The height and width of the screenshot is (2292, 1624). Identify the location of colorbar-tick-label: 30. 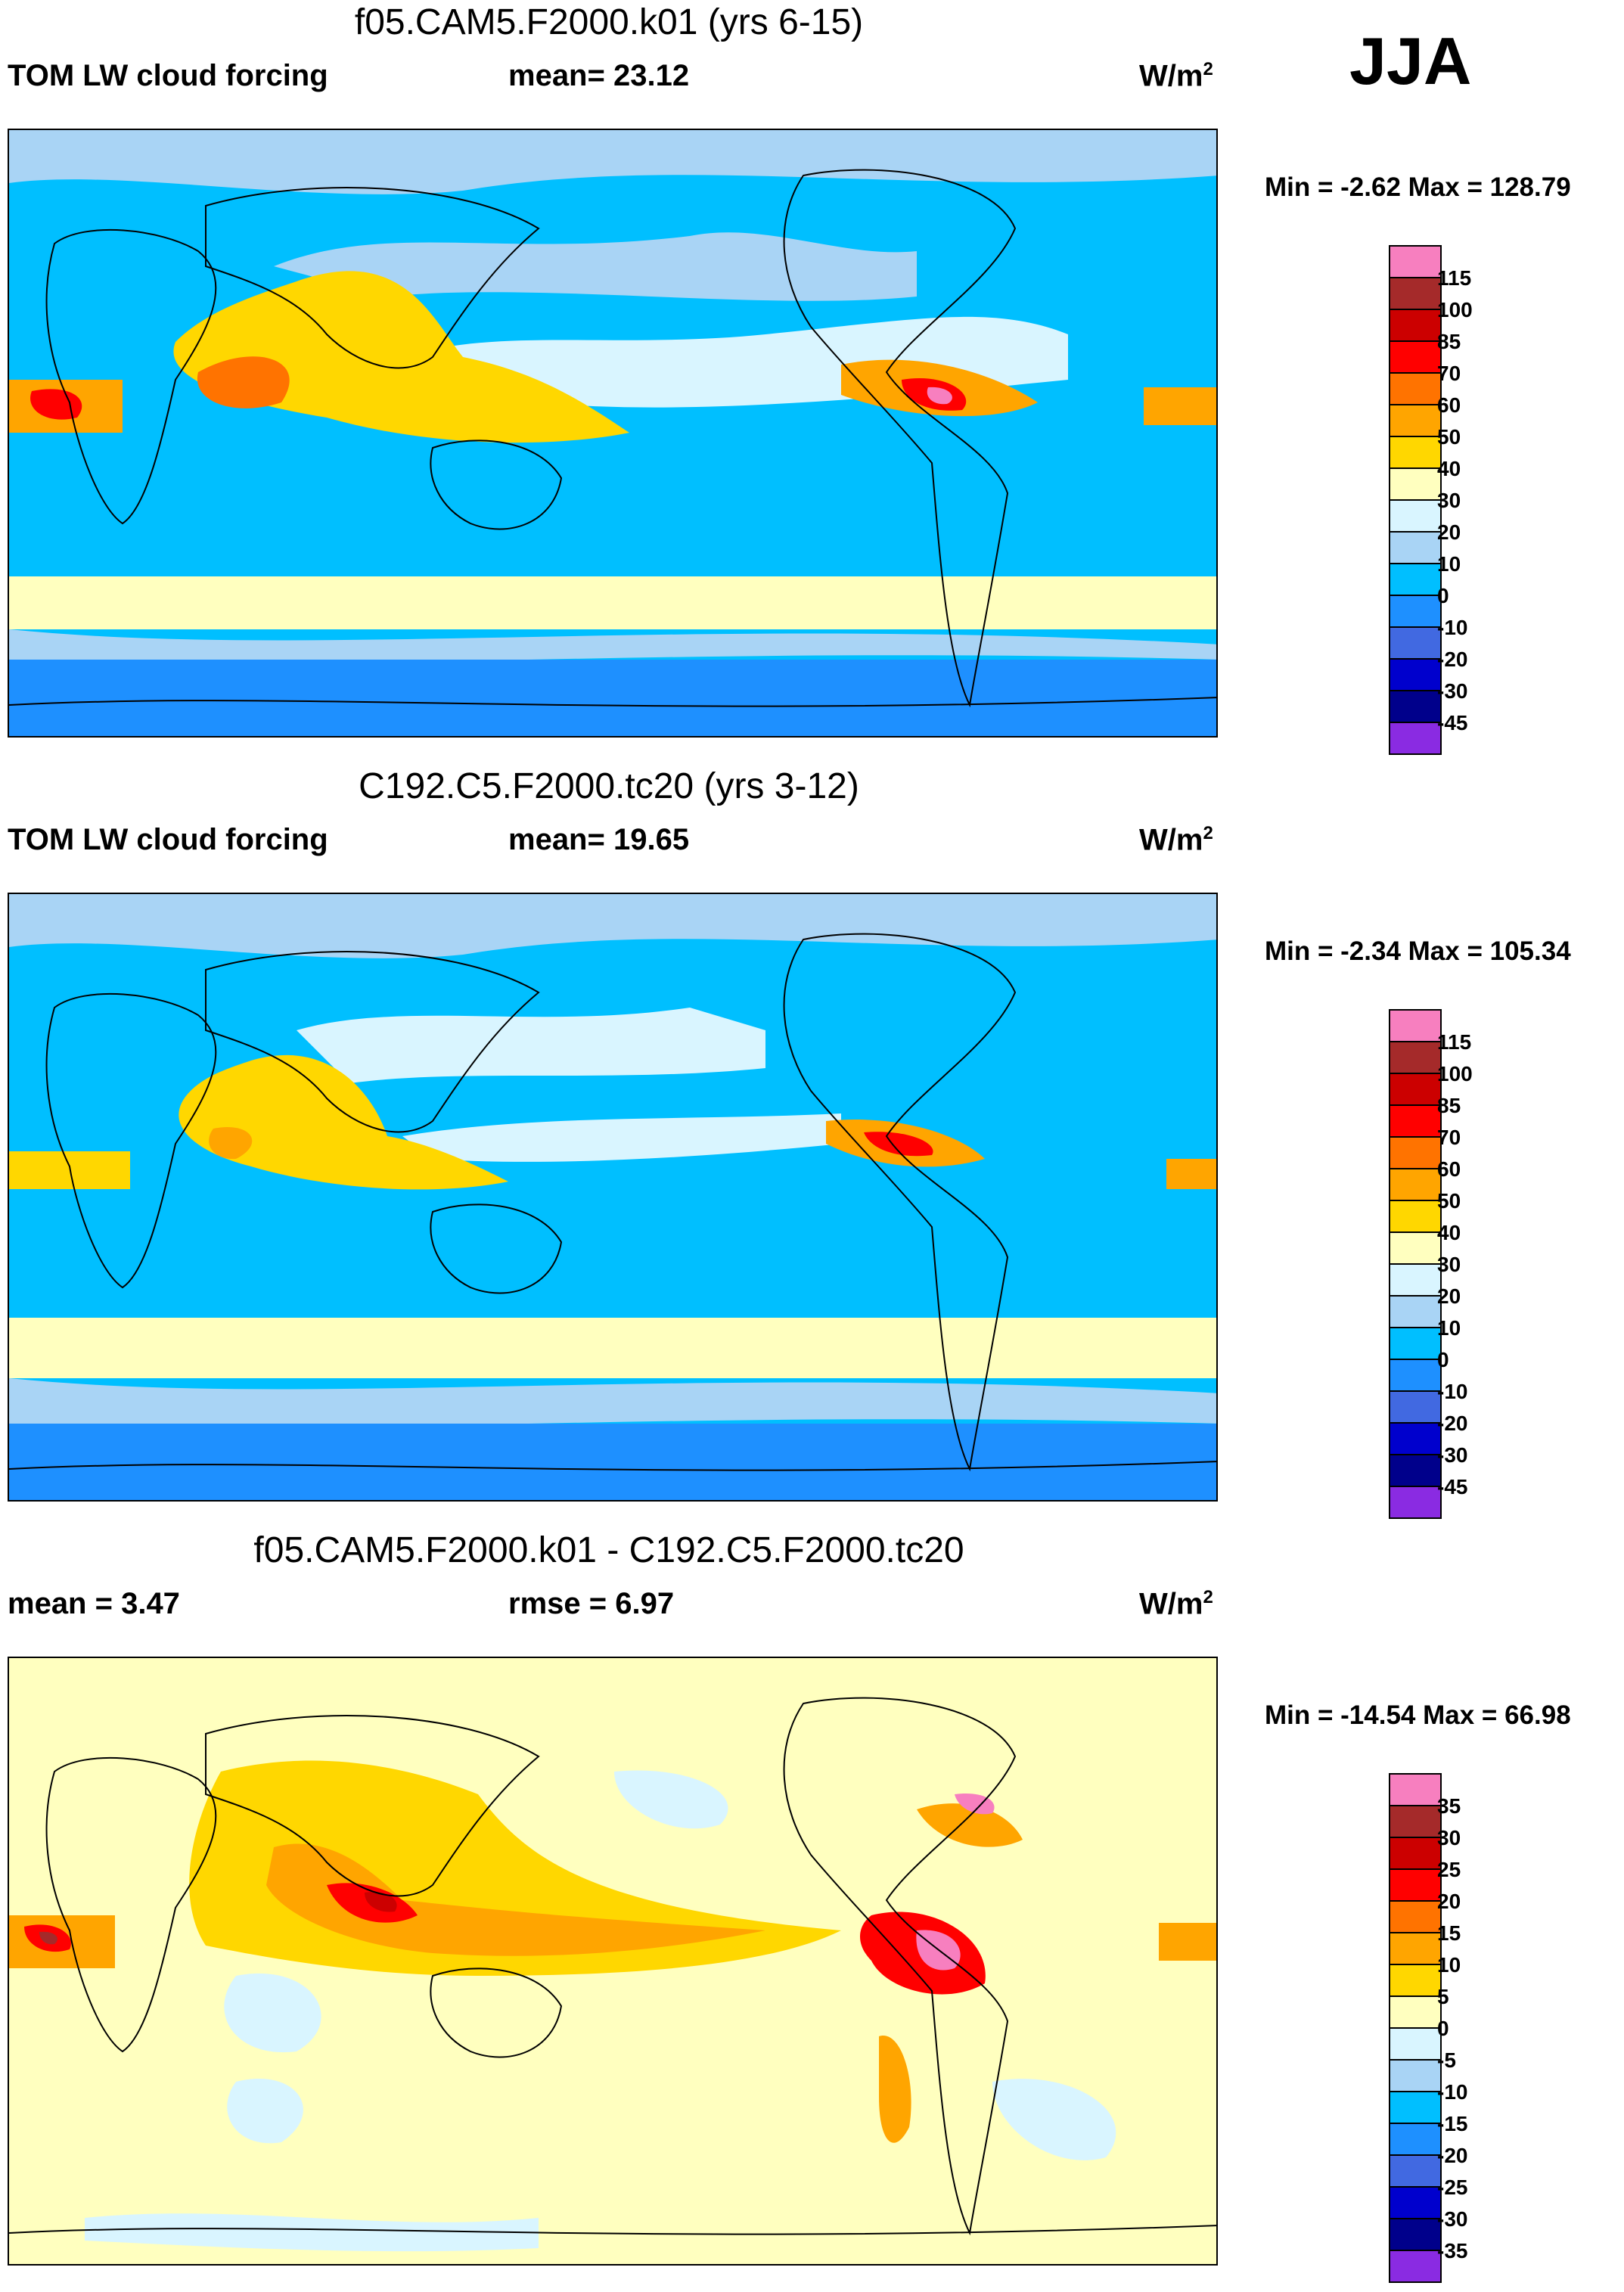
(1449, 500).